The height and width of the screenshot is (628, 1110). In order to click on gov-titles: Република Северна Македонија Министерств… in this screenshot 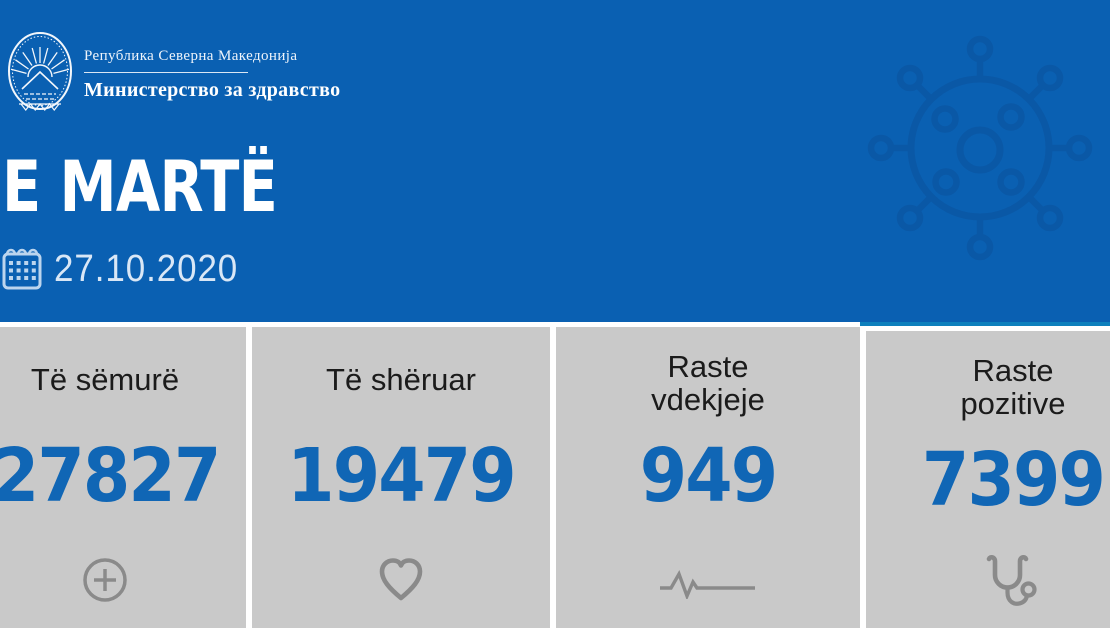, I will do `click(212, 75)`.